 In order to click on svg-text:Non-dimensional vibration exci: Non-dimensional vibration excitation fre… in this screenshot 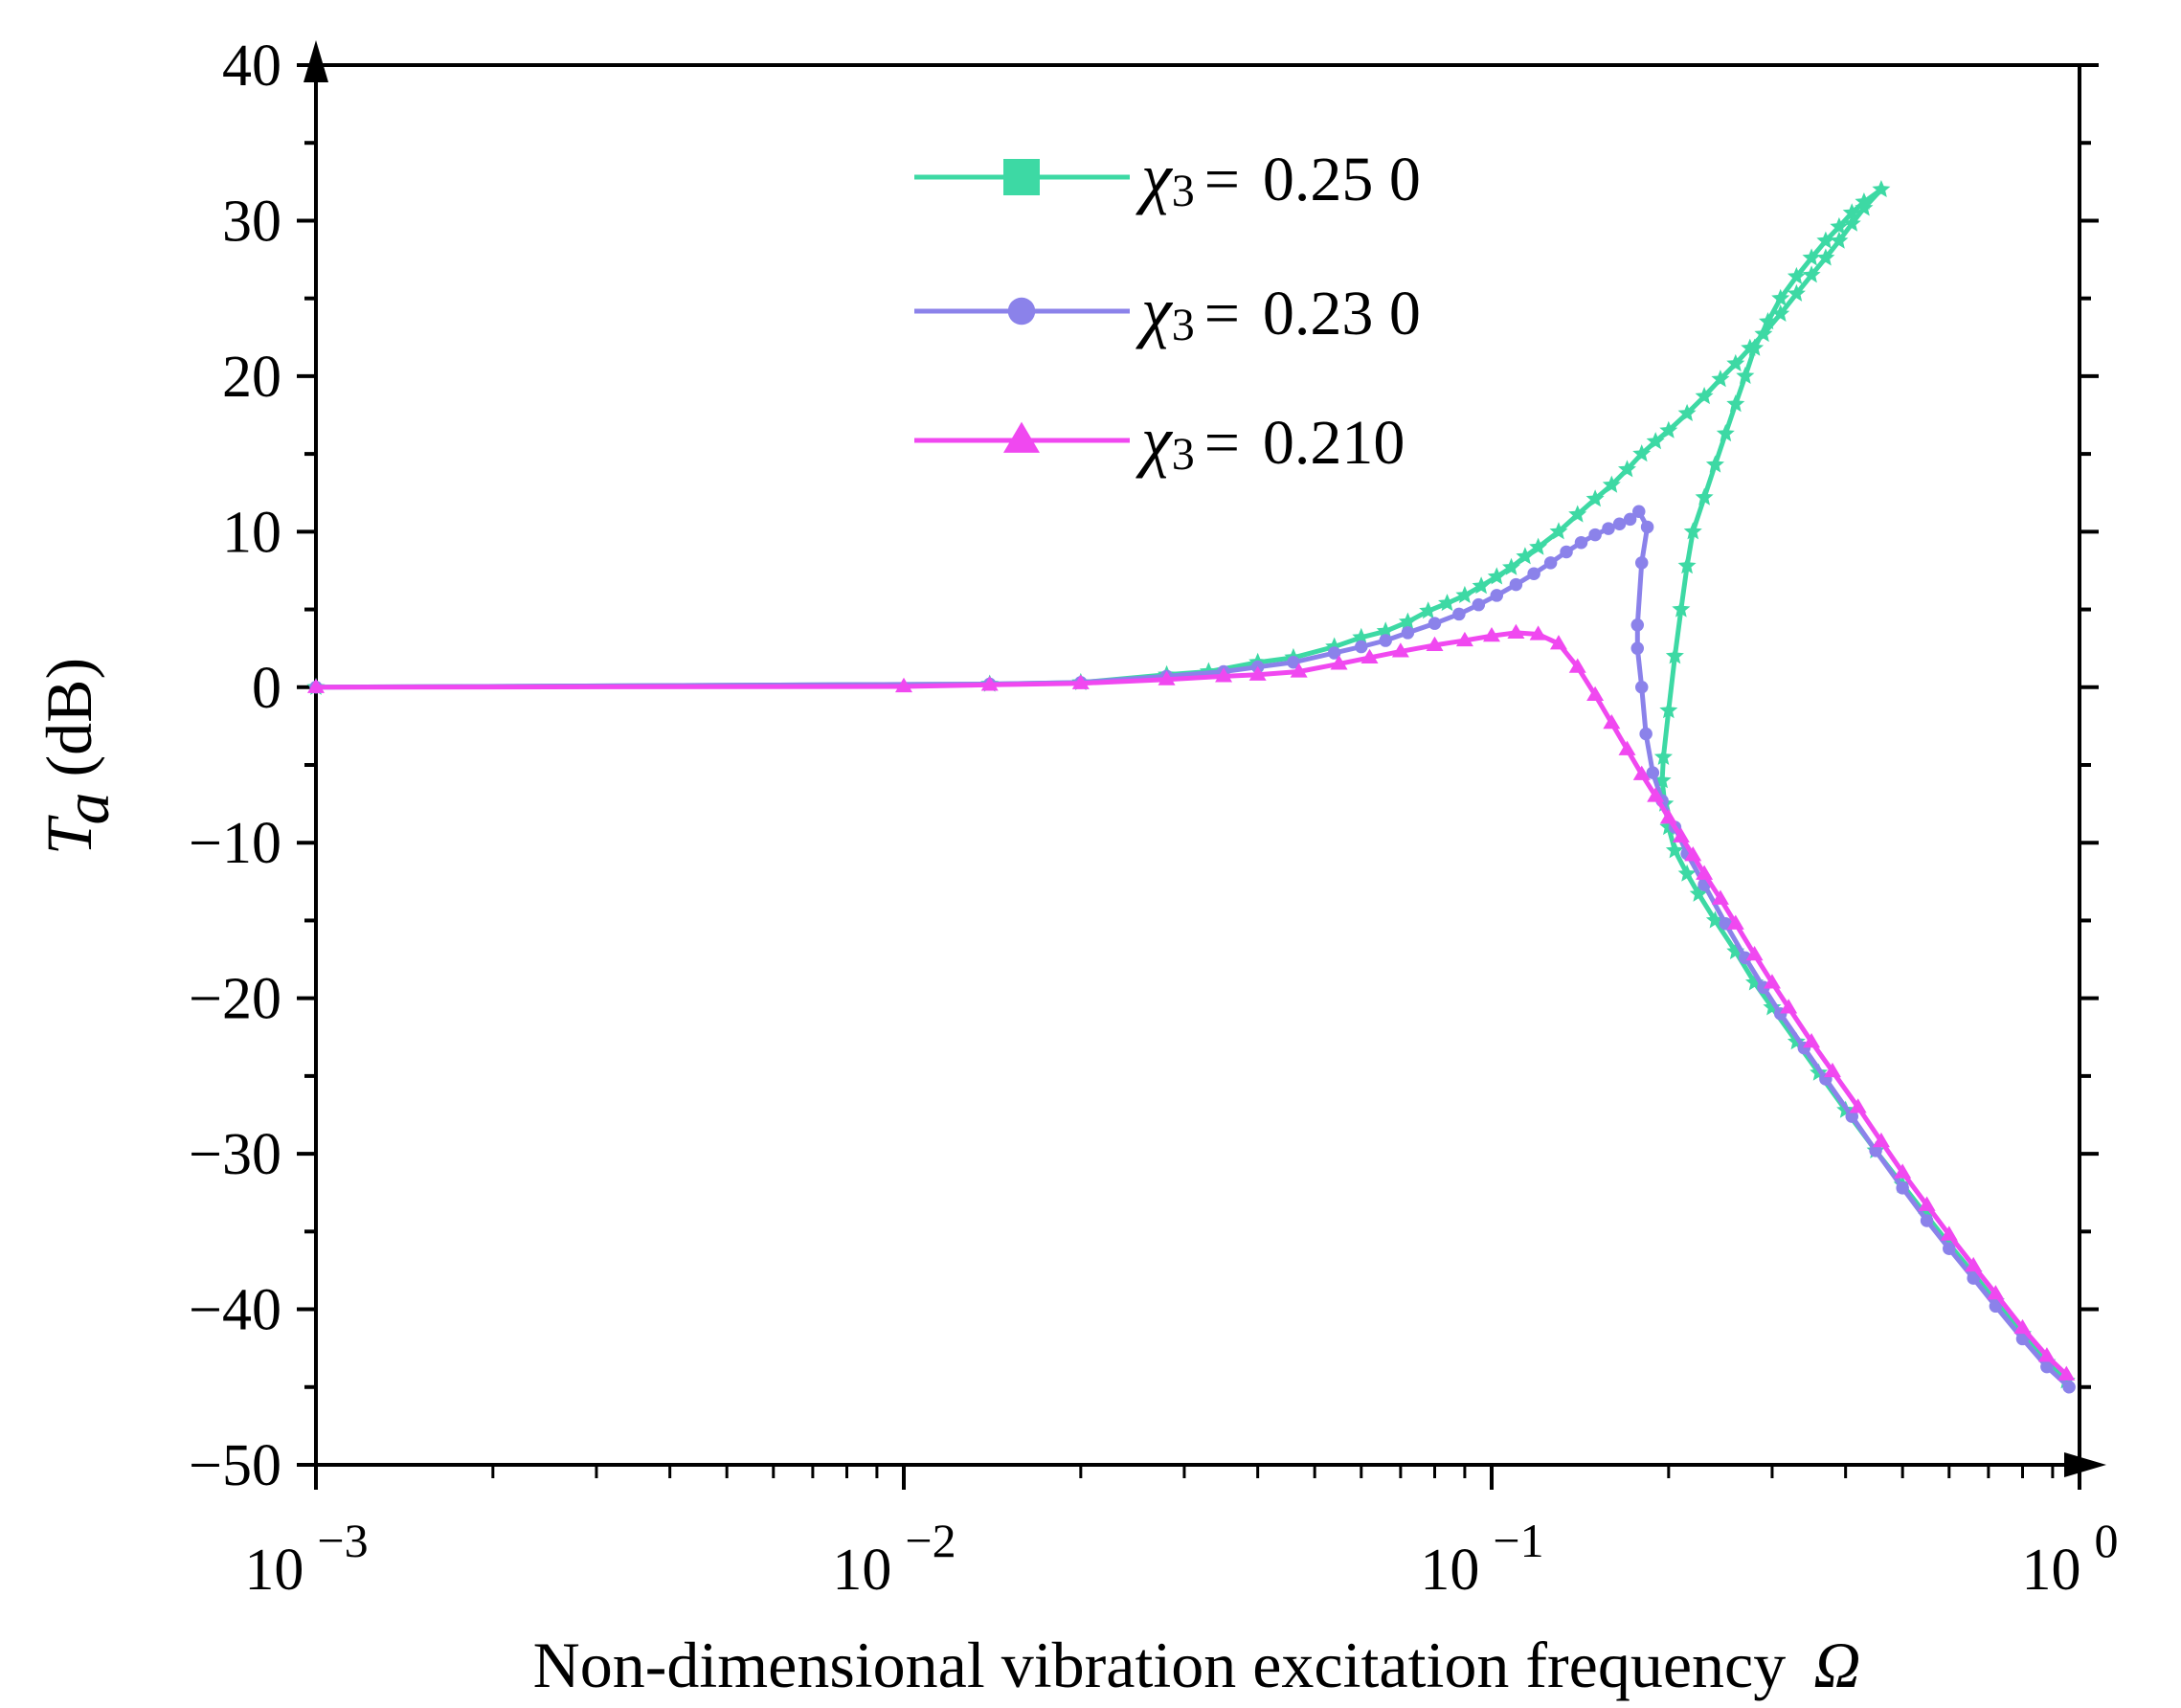, I will do `click(1197, 1665)`.